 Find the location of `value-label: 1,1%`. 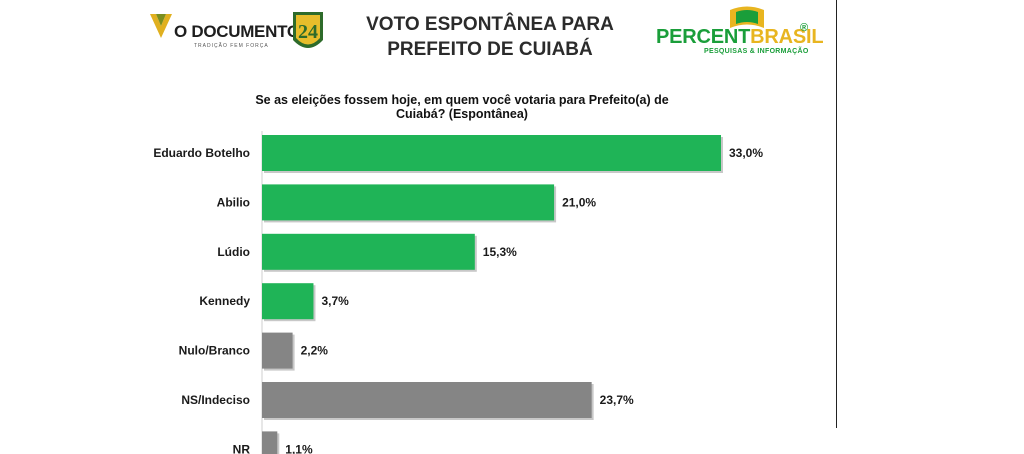

value-label: 1,1% is located at coordinates (299, 448).